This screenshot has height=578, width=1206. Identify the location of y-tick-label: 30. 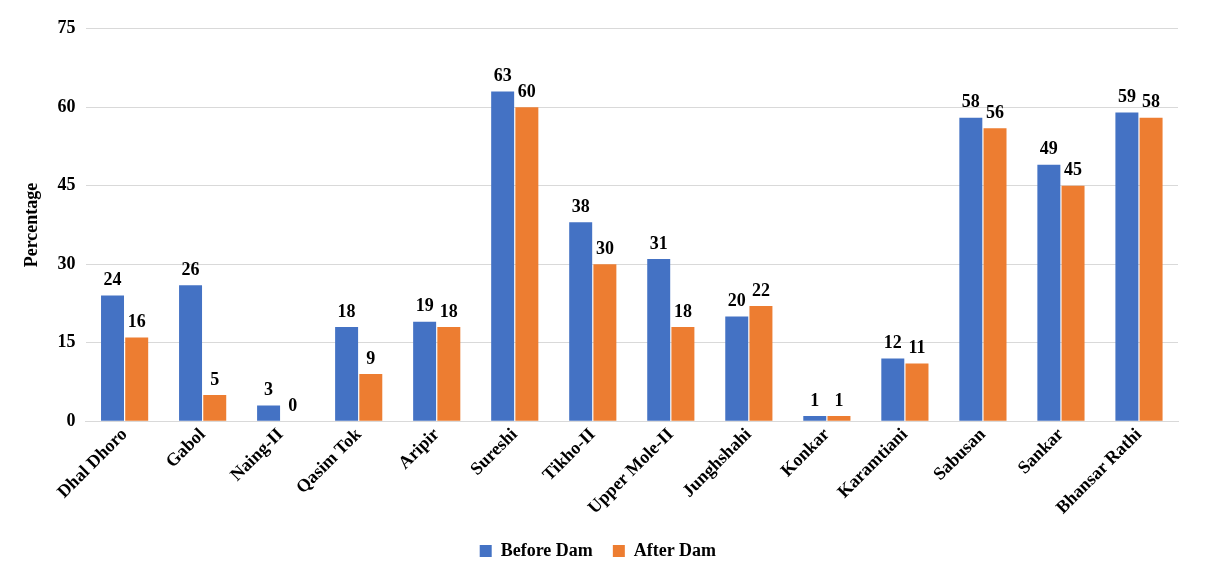
(66, 262).